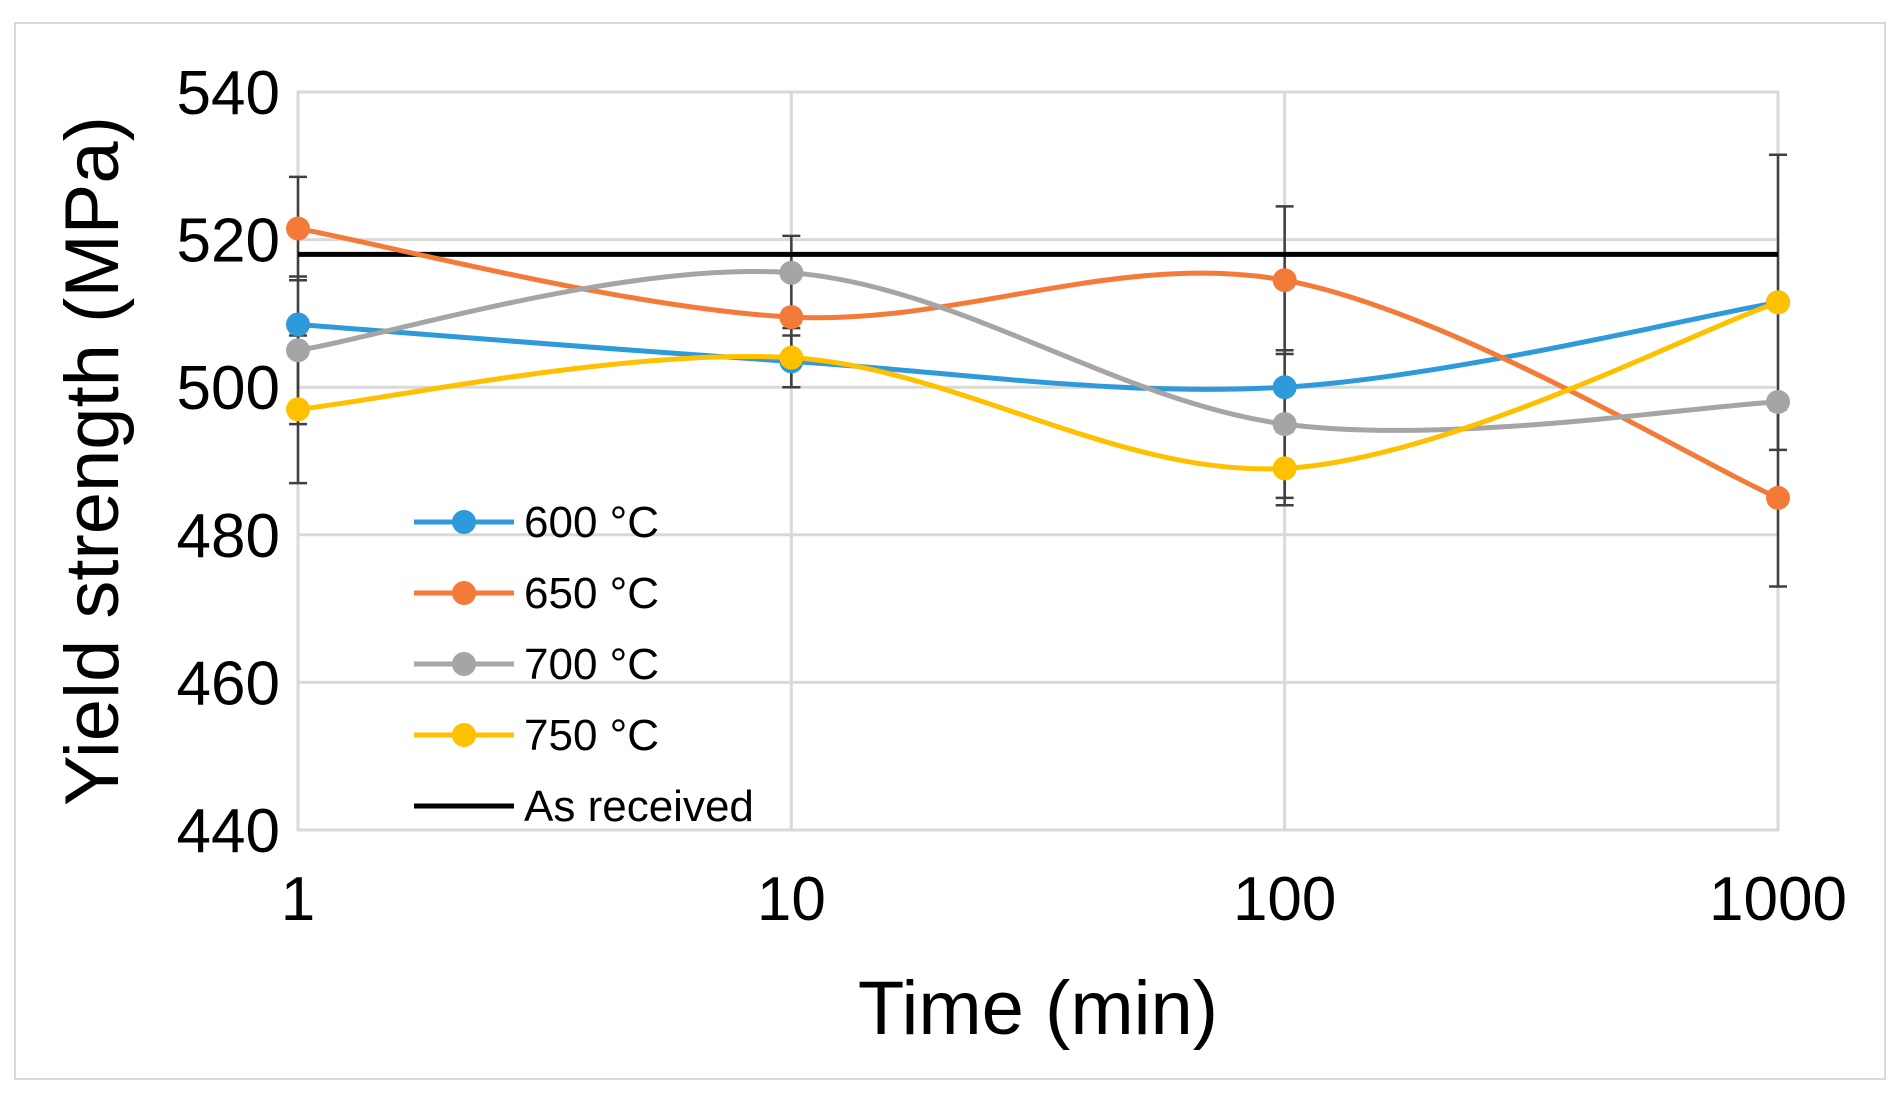  I want to click on x-tick-label: 10, so click(791, 899).